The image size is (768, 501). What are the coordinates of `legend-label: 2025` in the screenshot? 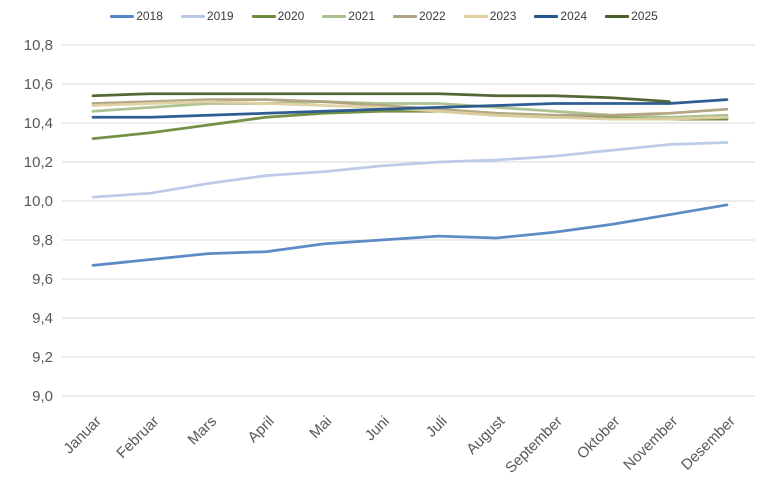 It's located at (644, 16).